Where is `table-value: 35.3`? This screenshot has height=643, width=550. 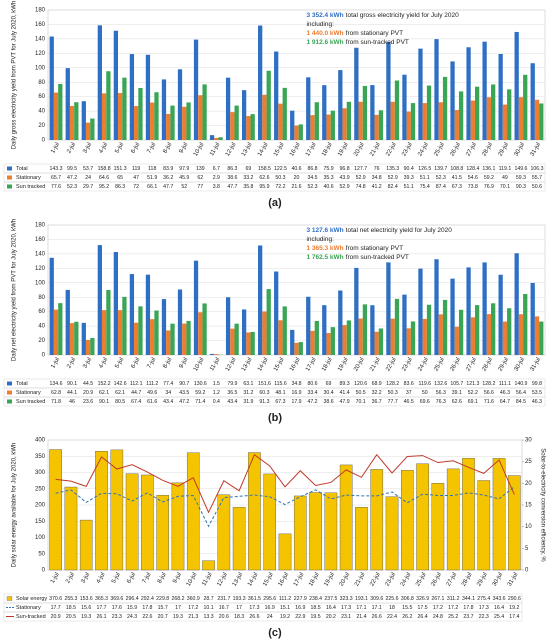 table-value: 35.3 is located at coordinates (329, 178).